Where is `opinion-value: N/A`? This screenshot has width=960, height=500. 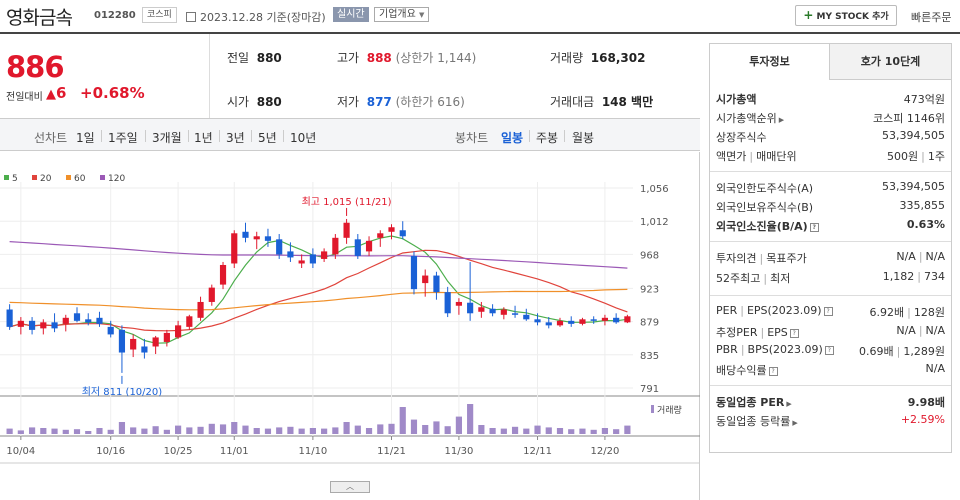
opinion-value: N/A is located at coordinates (906, 256).